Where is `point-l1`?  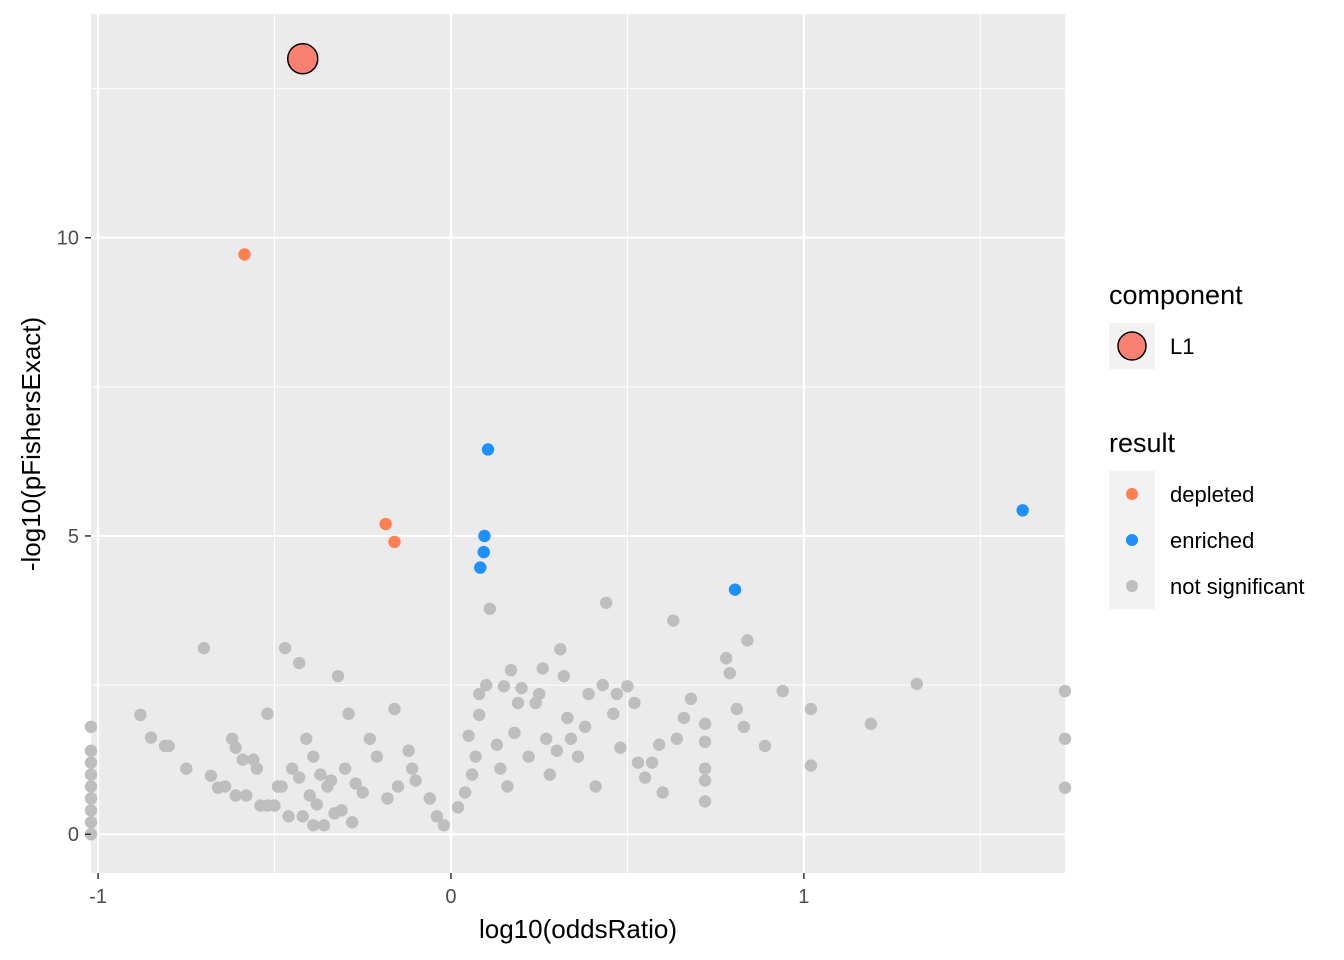 point-l1 is located at coordinates (302, 58).